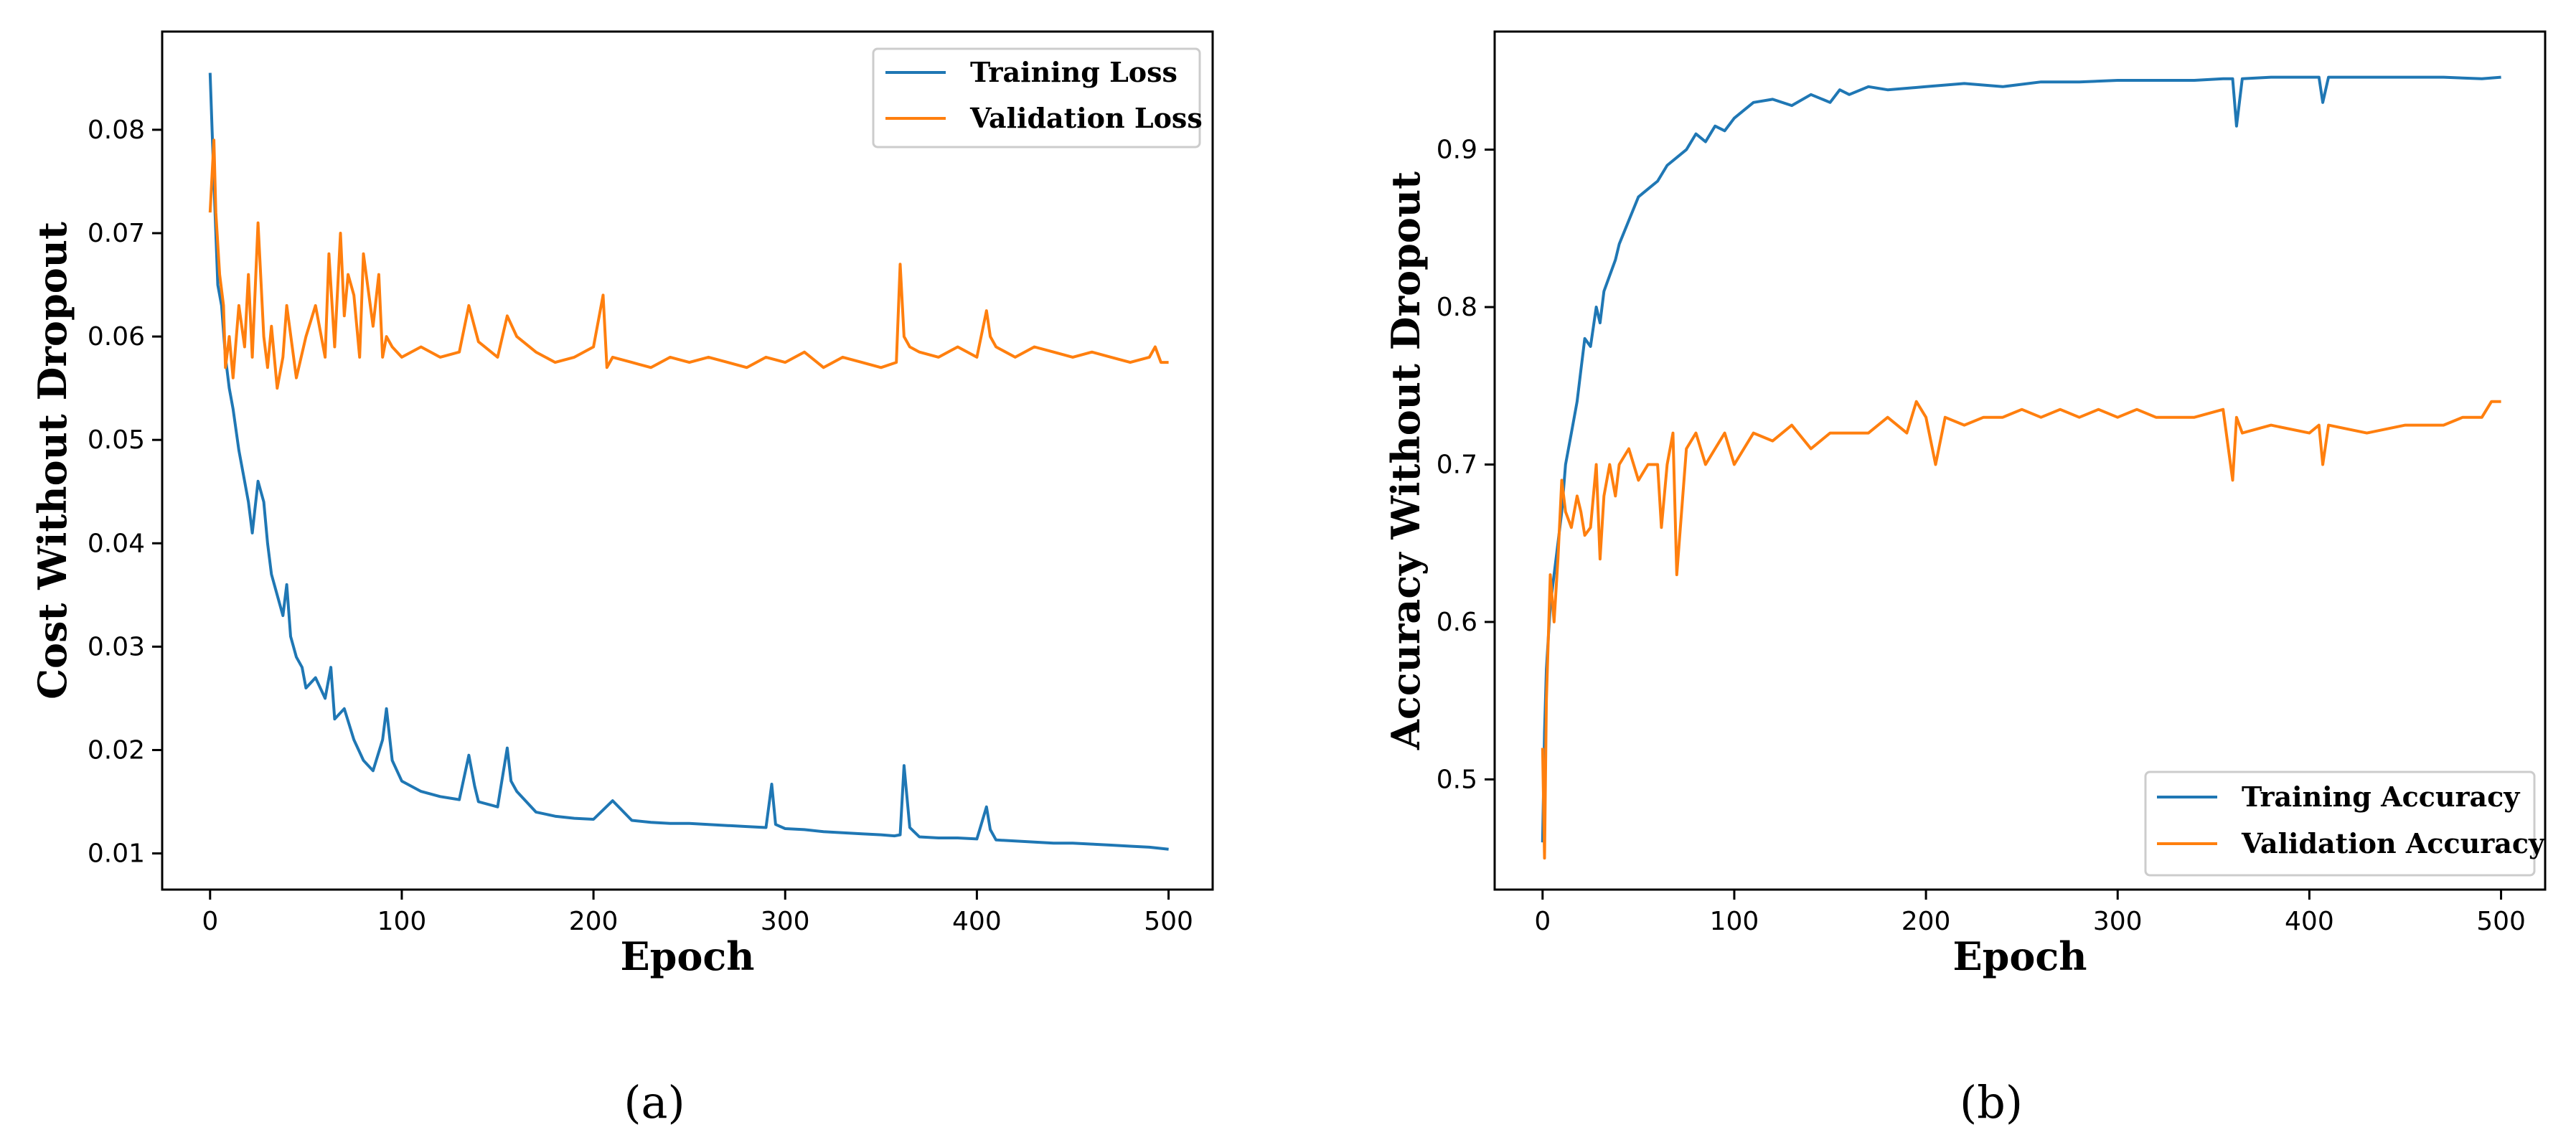 This screenshot has height=1145, width=2576. What do you see at coordinates (116, 337) in the screenshot?
I see `y-tick-label: 0.06` at bounding box center [116, 337].